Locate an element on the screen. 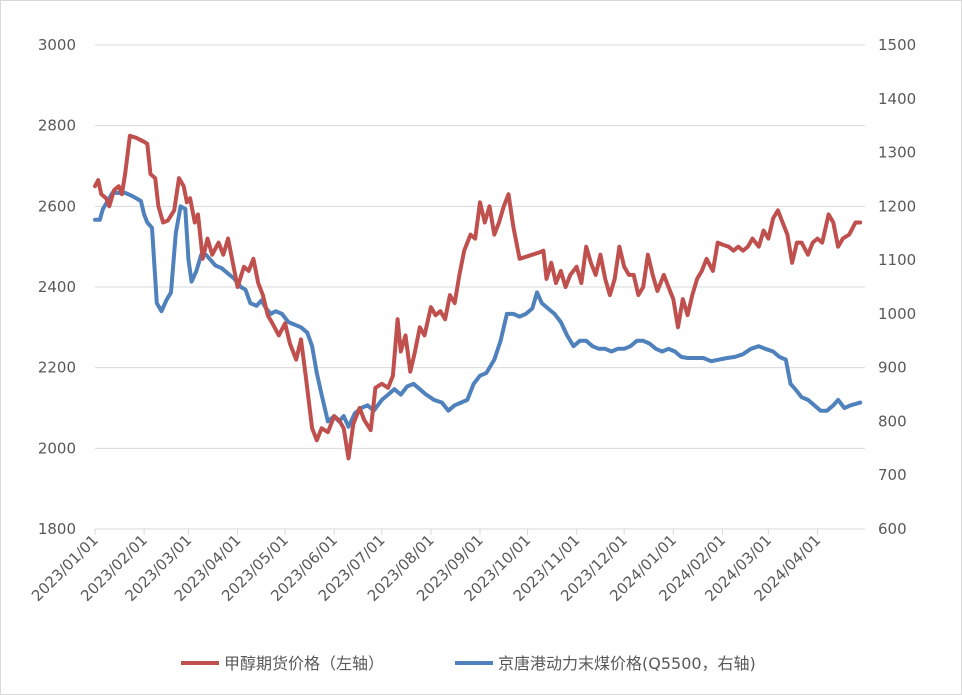  legend-methanol-label: 甲醇期货价格（左轴） is located at coordinates (304, 663).